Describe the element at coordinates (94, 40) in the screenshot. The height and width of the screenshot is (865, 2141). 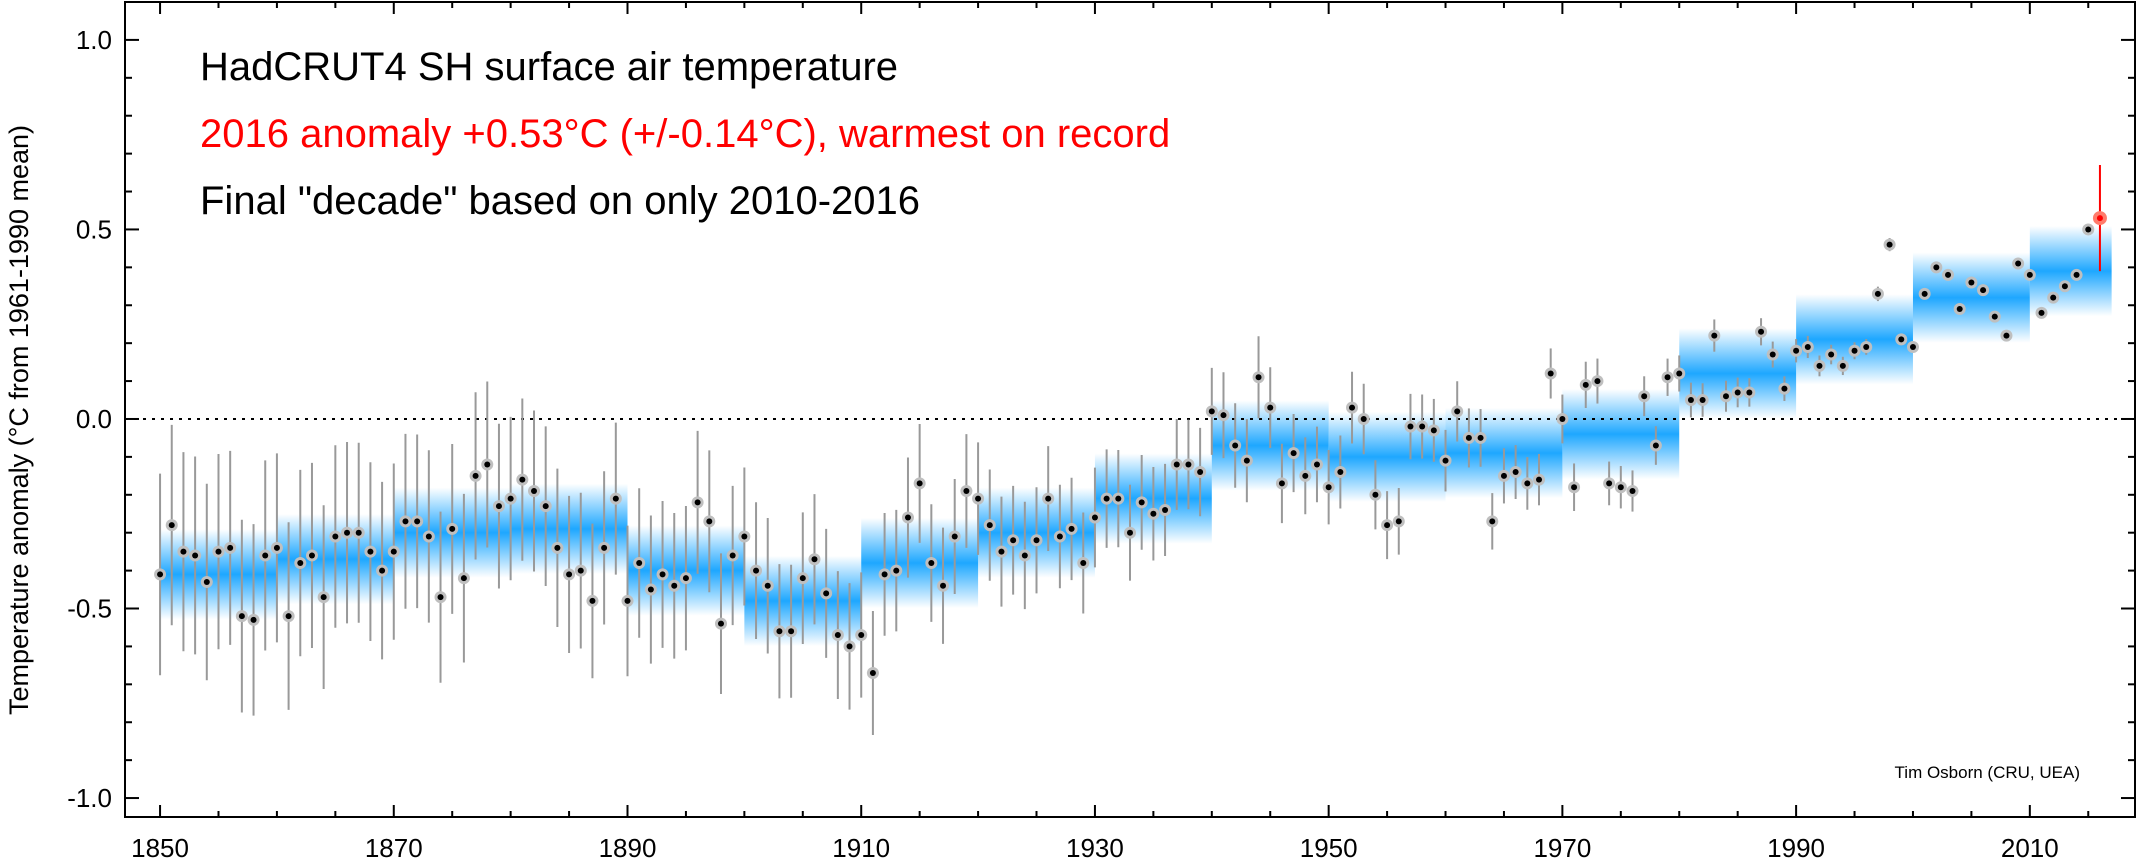
I see `y-tick-label: 1.0` at that location.